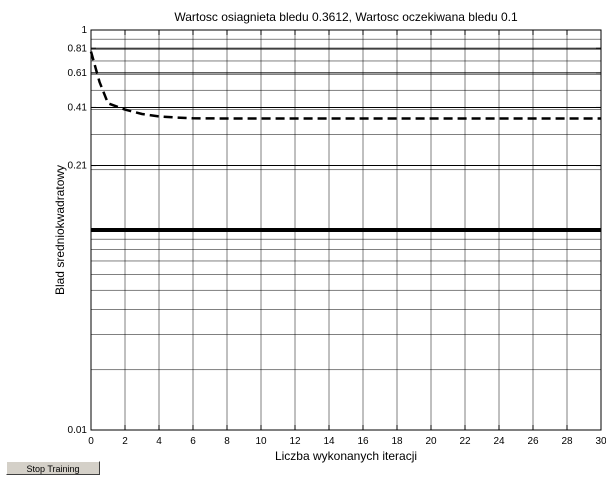  I want to click on x-tick-label: 10, so click(261, 441).